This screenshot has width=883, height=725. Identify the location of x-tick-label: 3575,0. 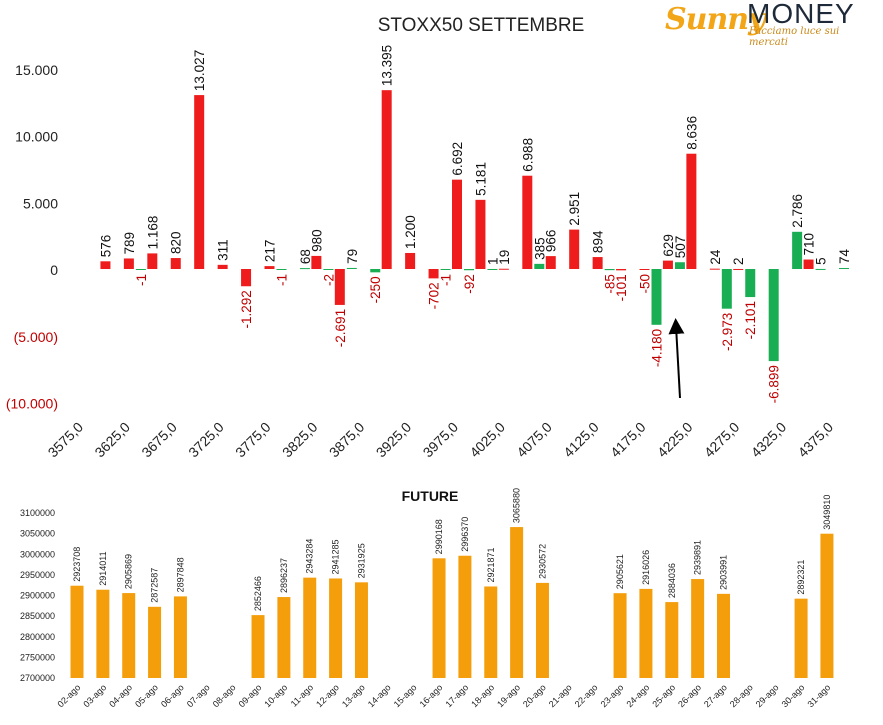
(66, 440).